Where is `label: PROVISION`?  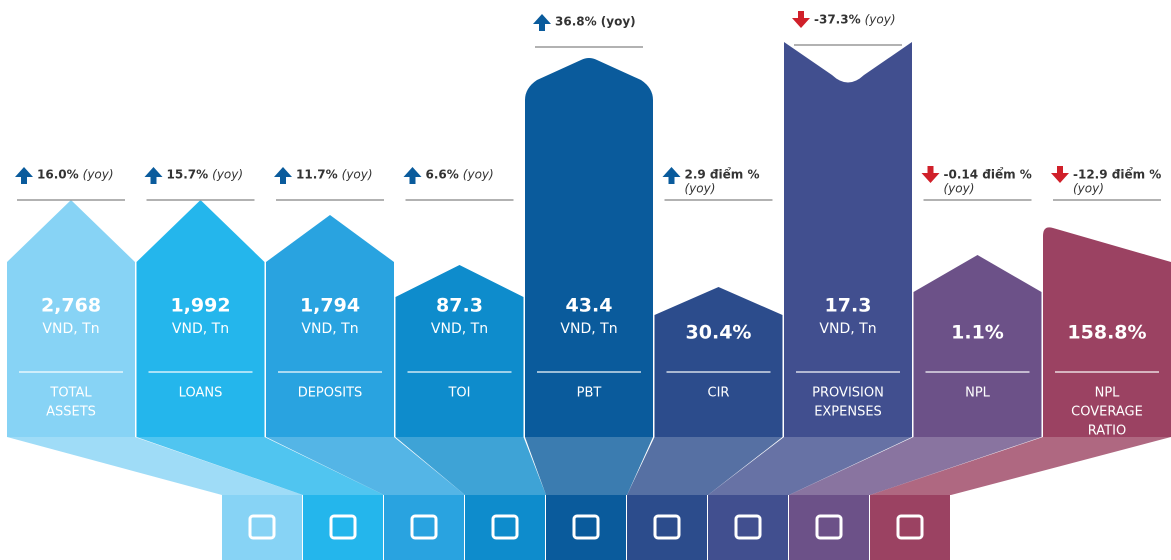
label: PROVISION is located at coordinates (848, 393).